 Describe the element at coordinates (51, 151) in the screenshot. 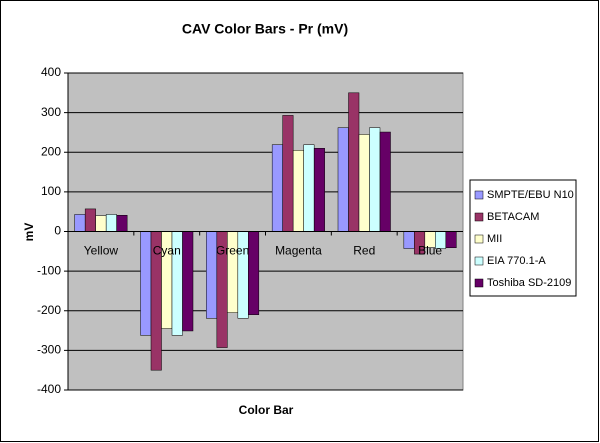

I see `y-tick-label: 200` at that location.